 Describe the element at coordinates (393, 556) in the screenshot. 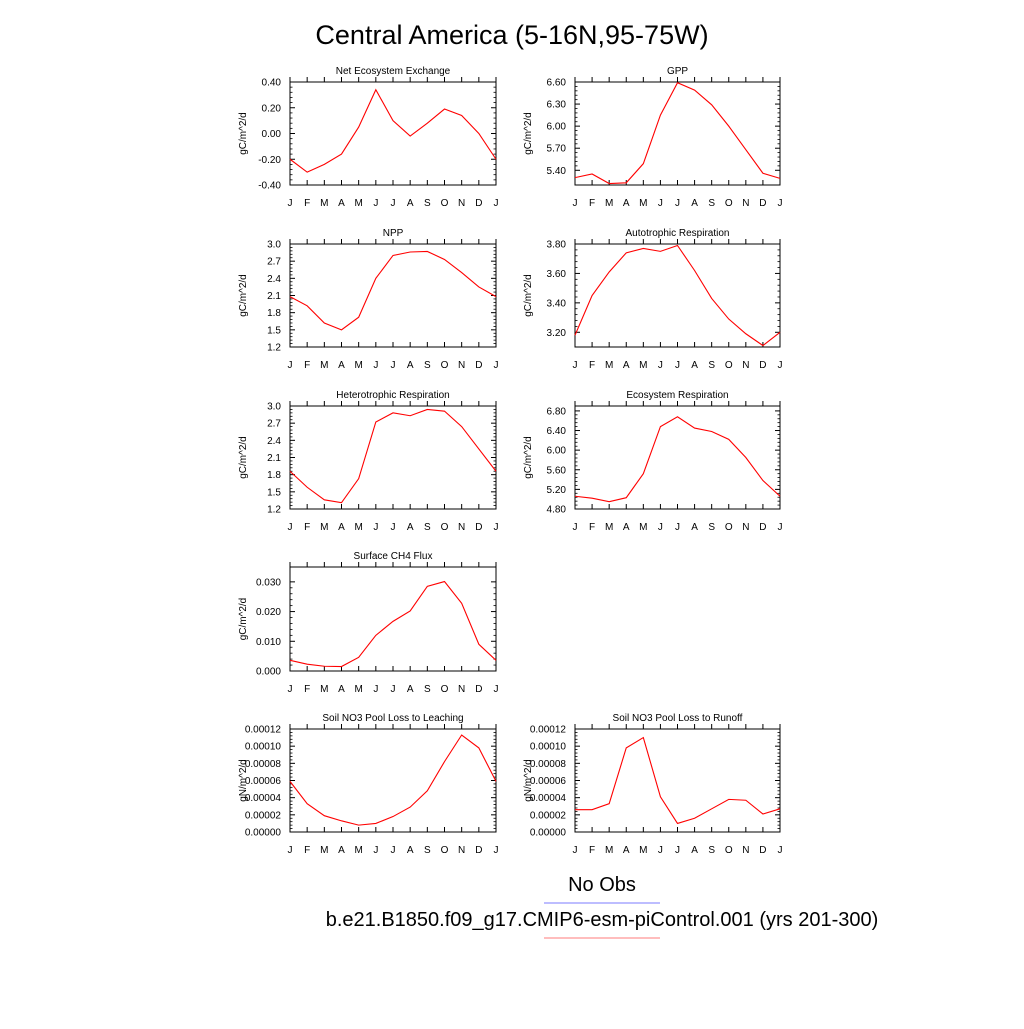

I see `panel-title: Surface CH4 Flux` at that location.